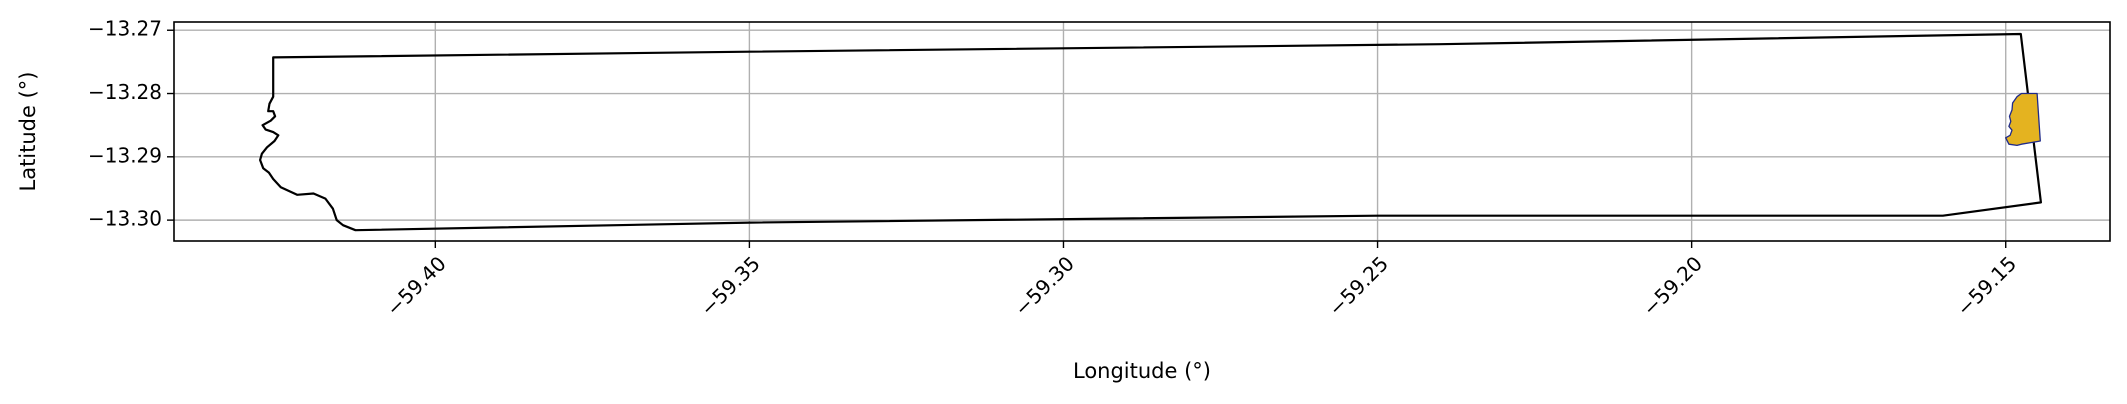 The width and height of the screenshot is (2127, 404). Describe the element at coordinates (730, 285) in the screenshot. I see `x-tick-label: −59.35` at that location.